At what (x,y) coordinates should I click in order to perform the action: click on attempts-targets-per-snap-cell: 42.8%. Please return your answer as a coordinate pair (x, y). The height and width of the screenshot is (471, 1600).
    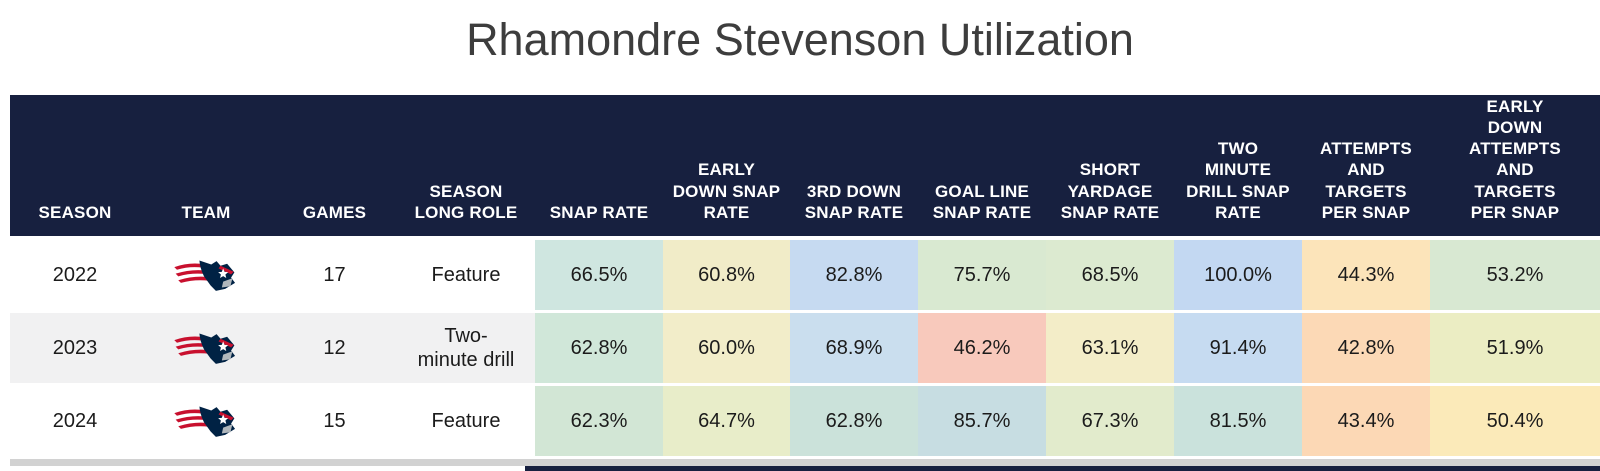
    Looking at the image, I should click on (1366, 348).